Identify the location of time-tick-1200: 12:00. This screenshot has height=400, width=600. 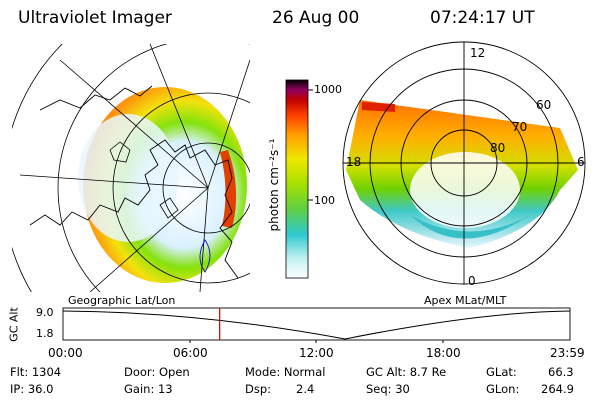
(316, 353).